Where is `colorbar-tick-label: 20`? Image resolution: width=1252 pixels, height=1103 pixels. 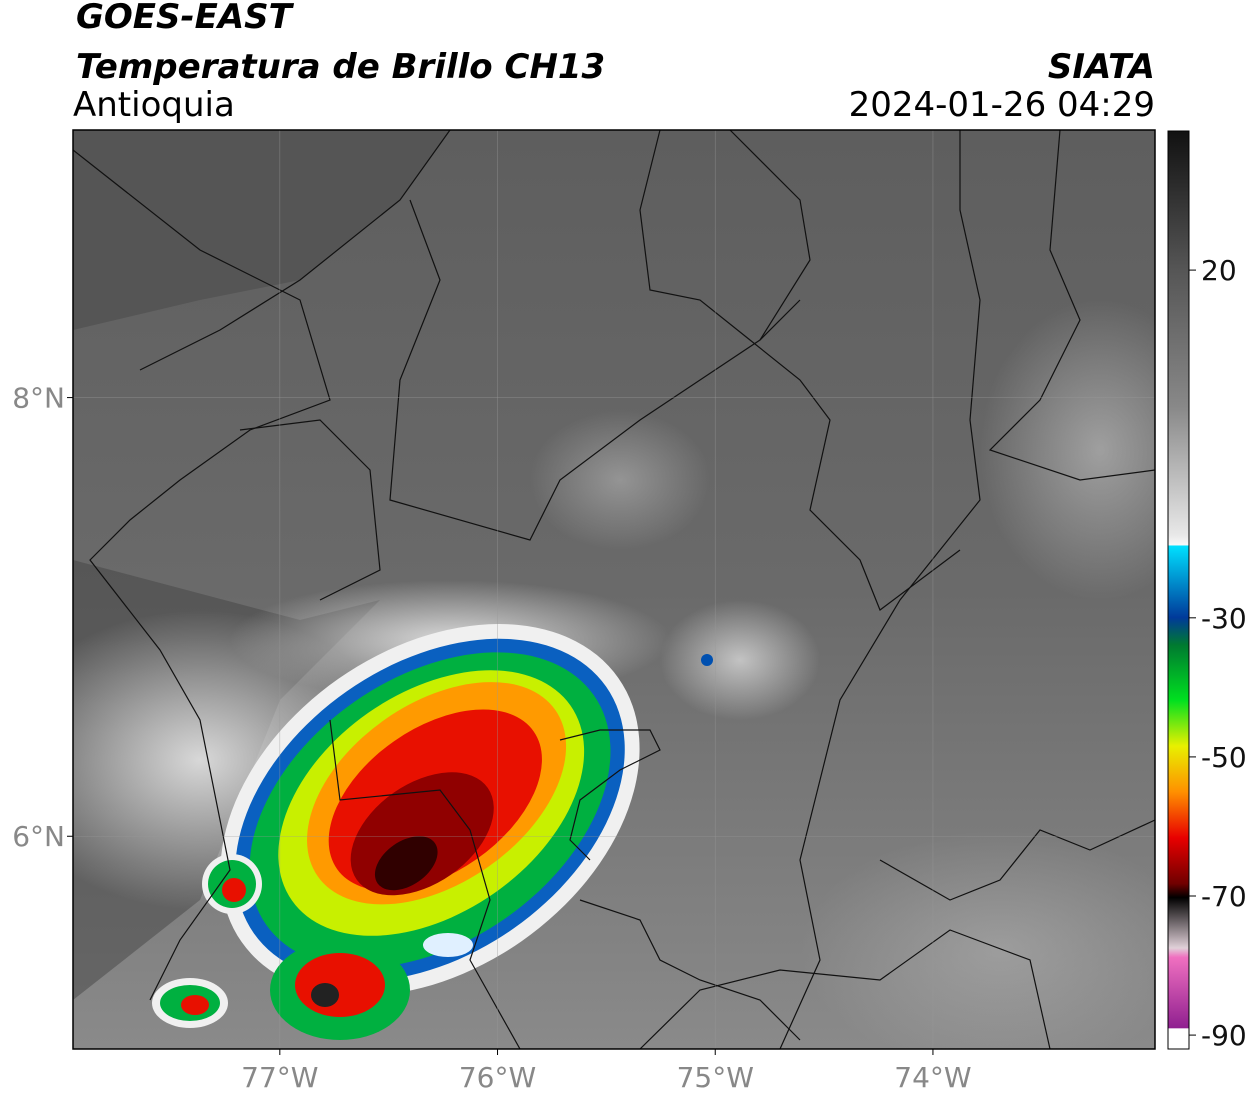 colorbar-tick-label: 20 is located at coordinates (1219, 270).